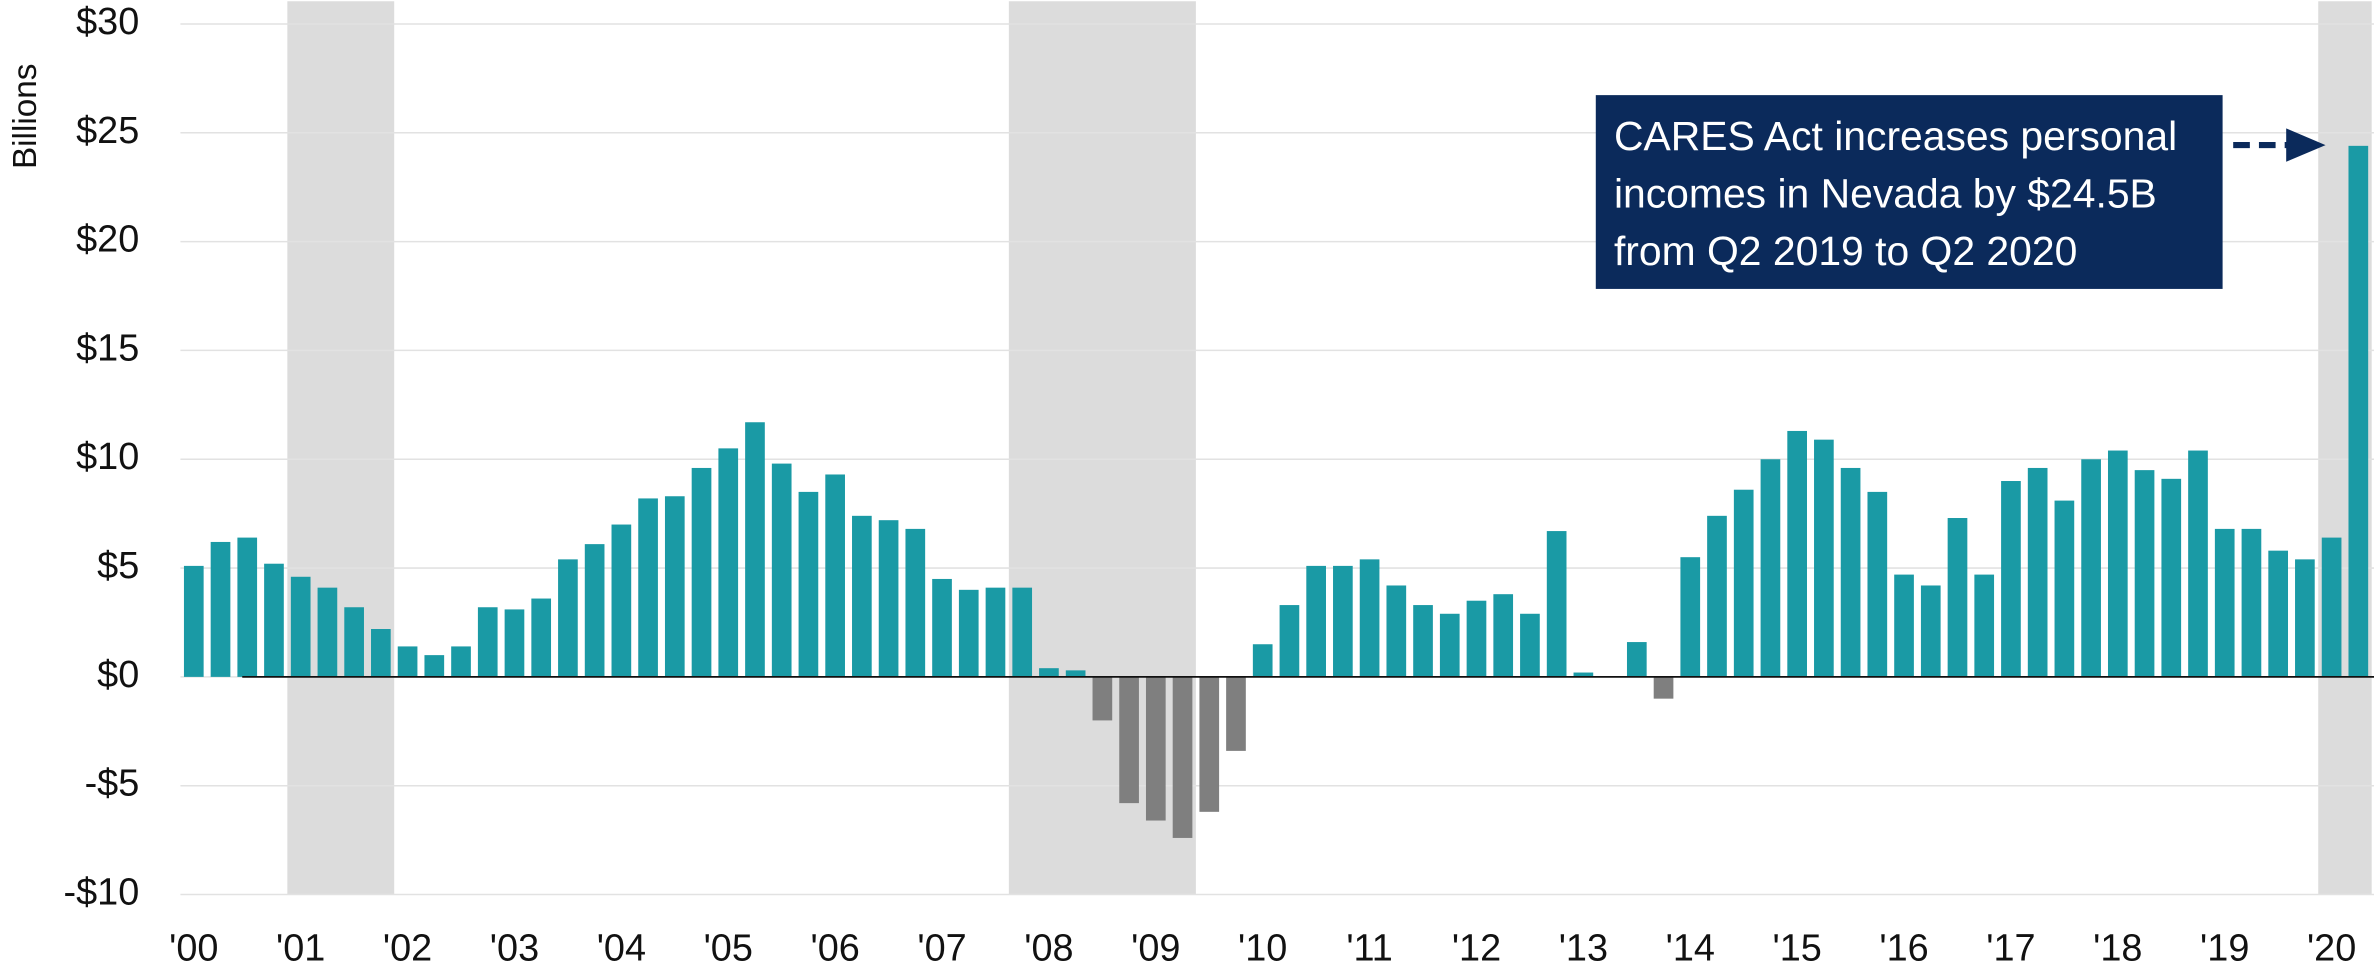  I want to click on y-tick-label: $25, so click(107, 131).